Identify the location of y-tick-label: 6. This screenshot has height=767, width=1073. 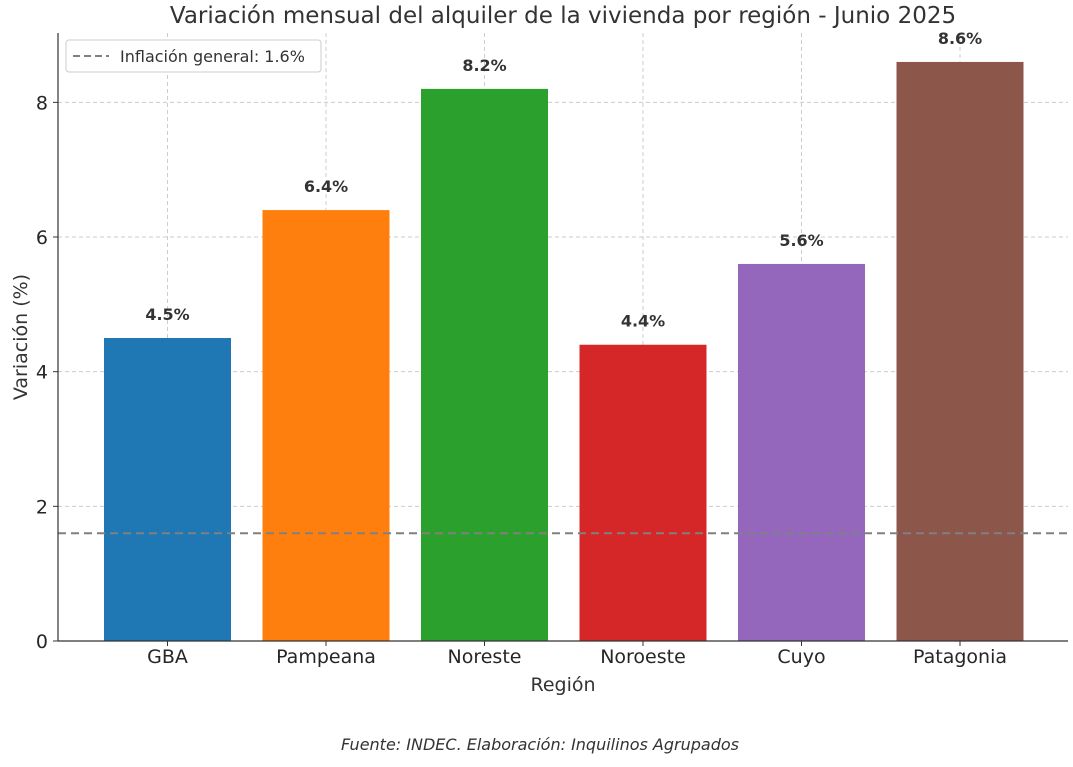
(42, 238).